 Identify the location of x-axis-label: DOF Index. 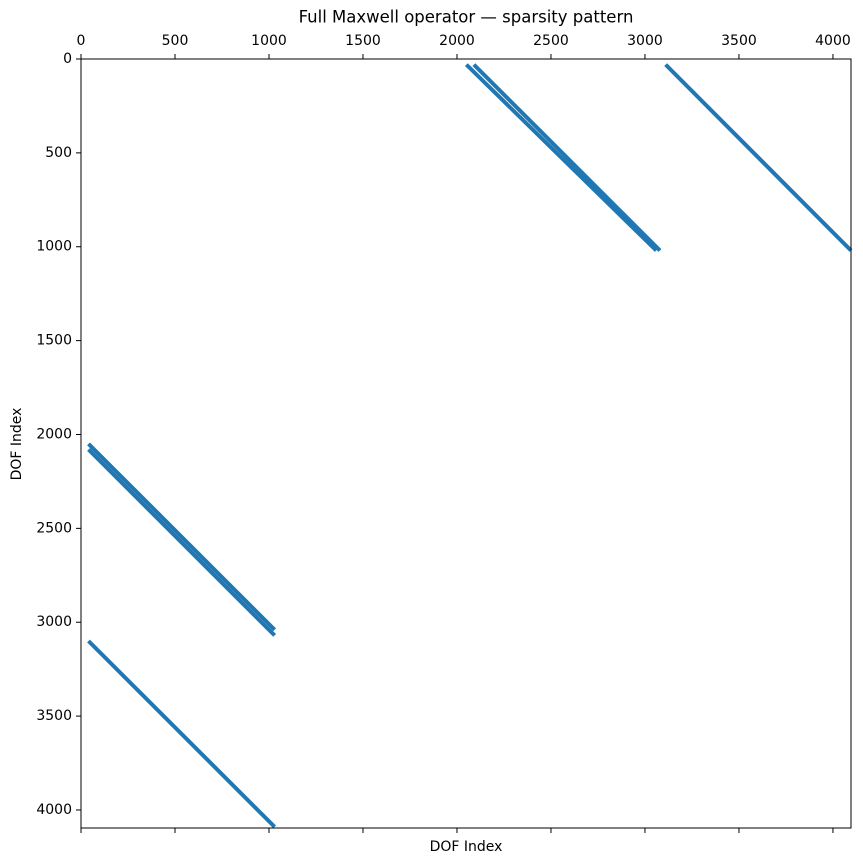
(466, 847).